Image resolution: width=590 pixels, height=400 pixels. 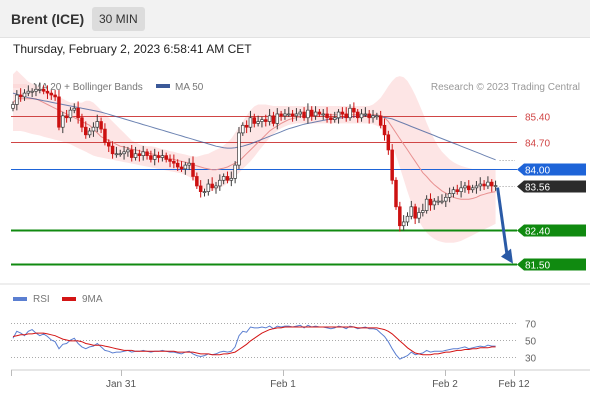 I want to click on rsi-ma-line, so click(x=254, y=341).